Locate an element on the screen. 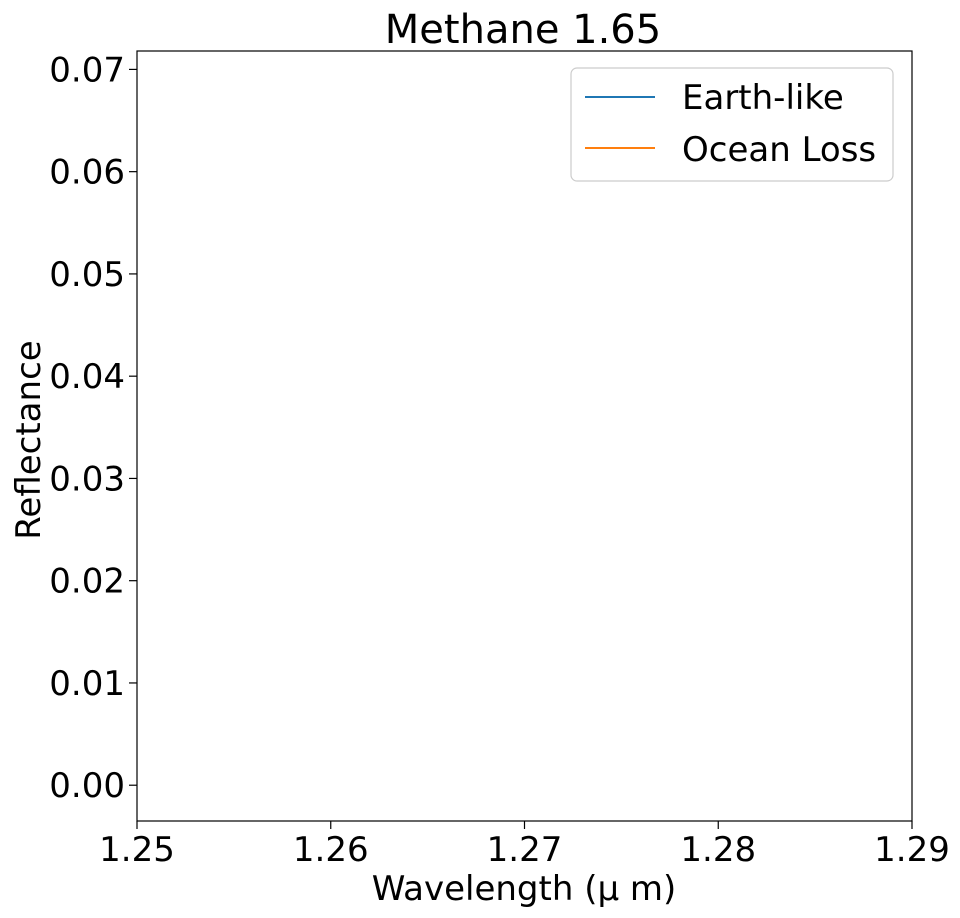 The image size is (960, 918). x-tick-label: 1.28 is located at coordinates (718, 850).